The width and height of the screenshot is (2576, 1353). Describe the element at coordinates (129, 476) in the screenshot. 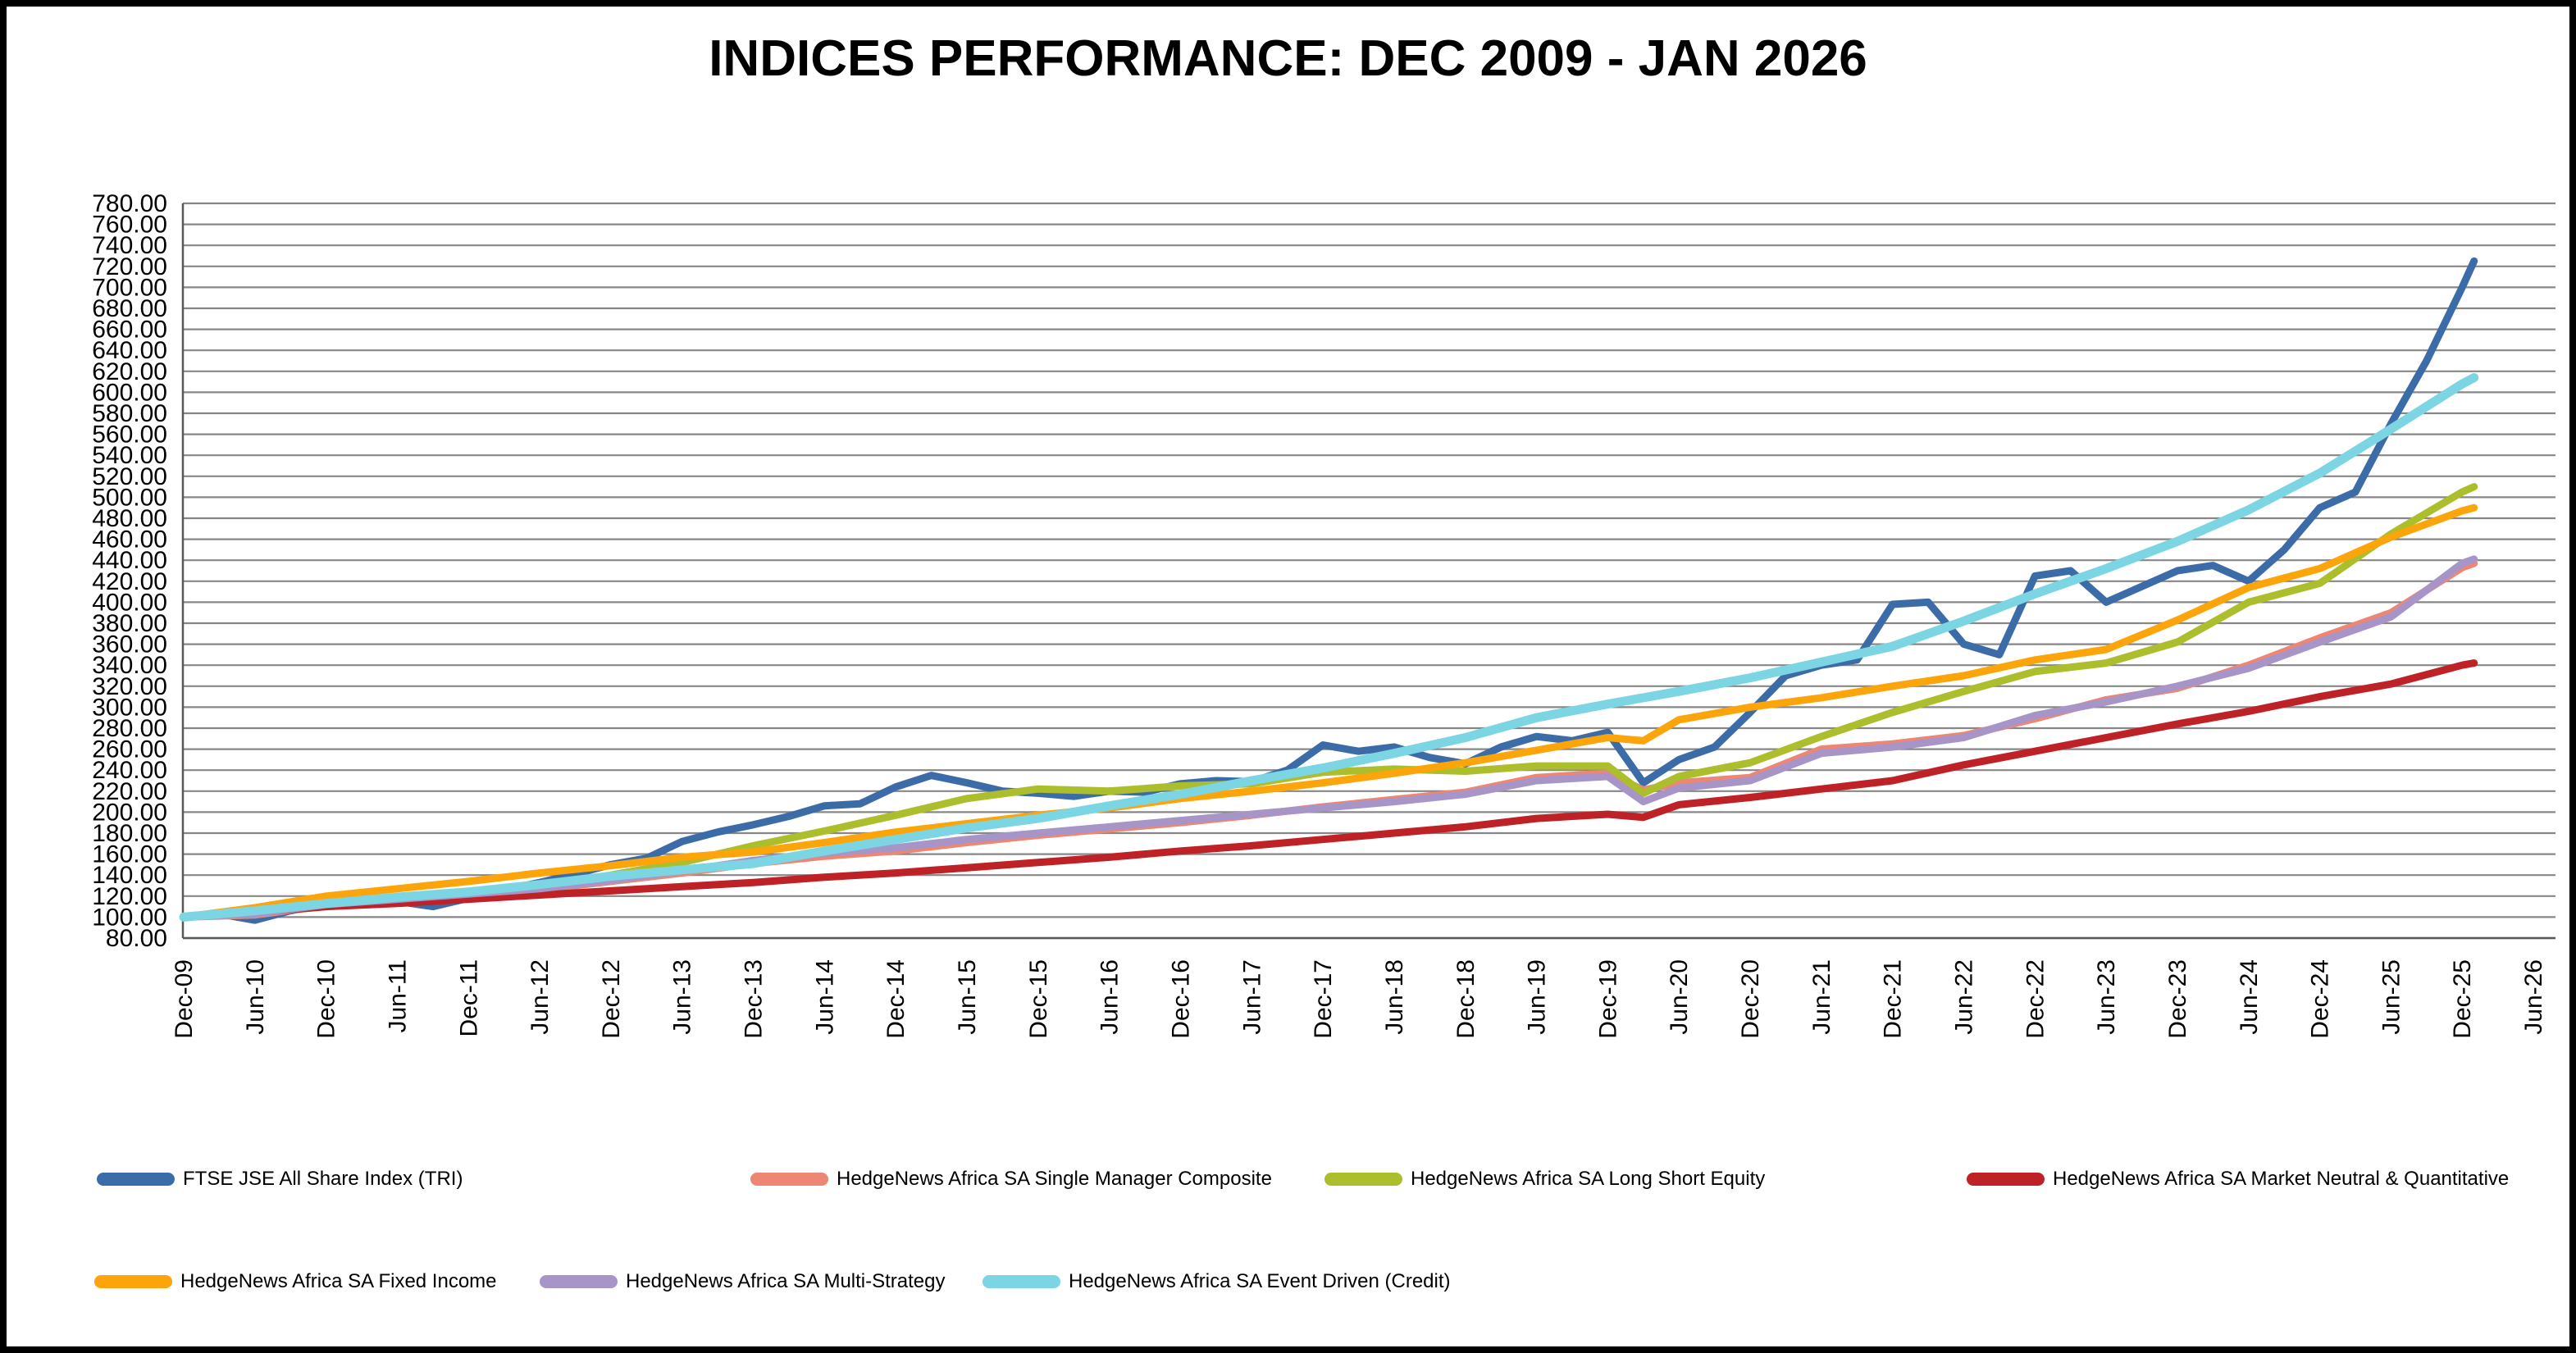

I see `y-axis-label: 520.00` at that location.